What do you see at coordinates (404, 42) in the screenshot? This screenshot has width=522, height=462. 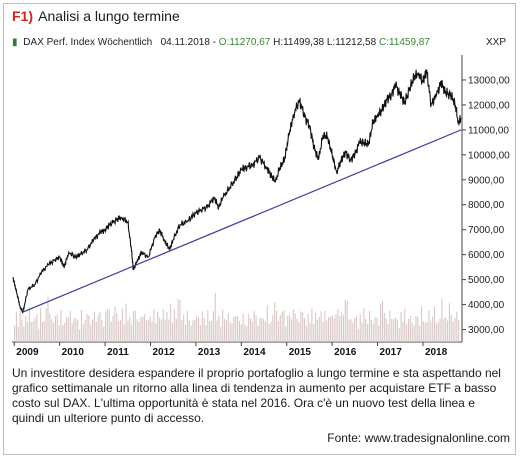 I see `legend-close: C:11459,87` at bounding box center [404, 42].